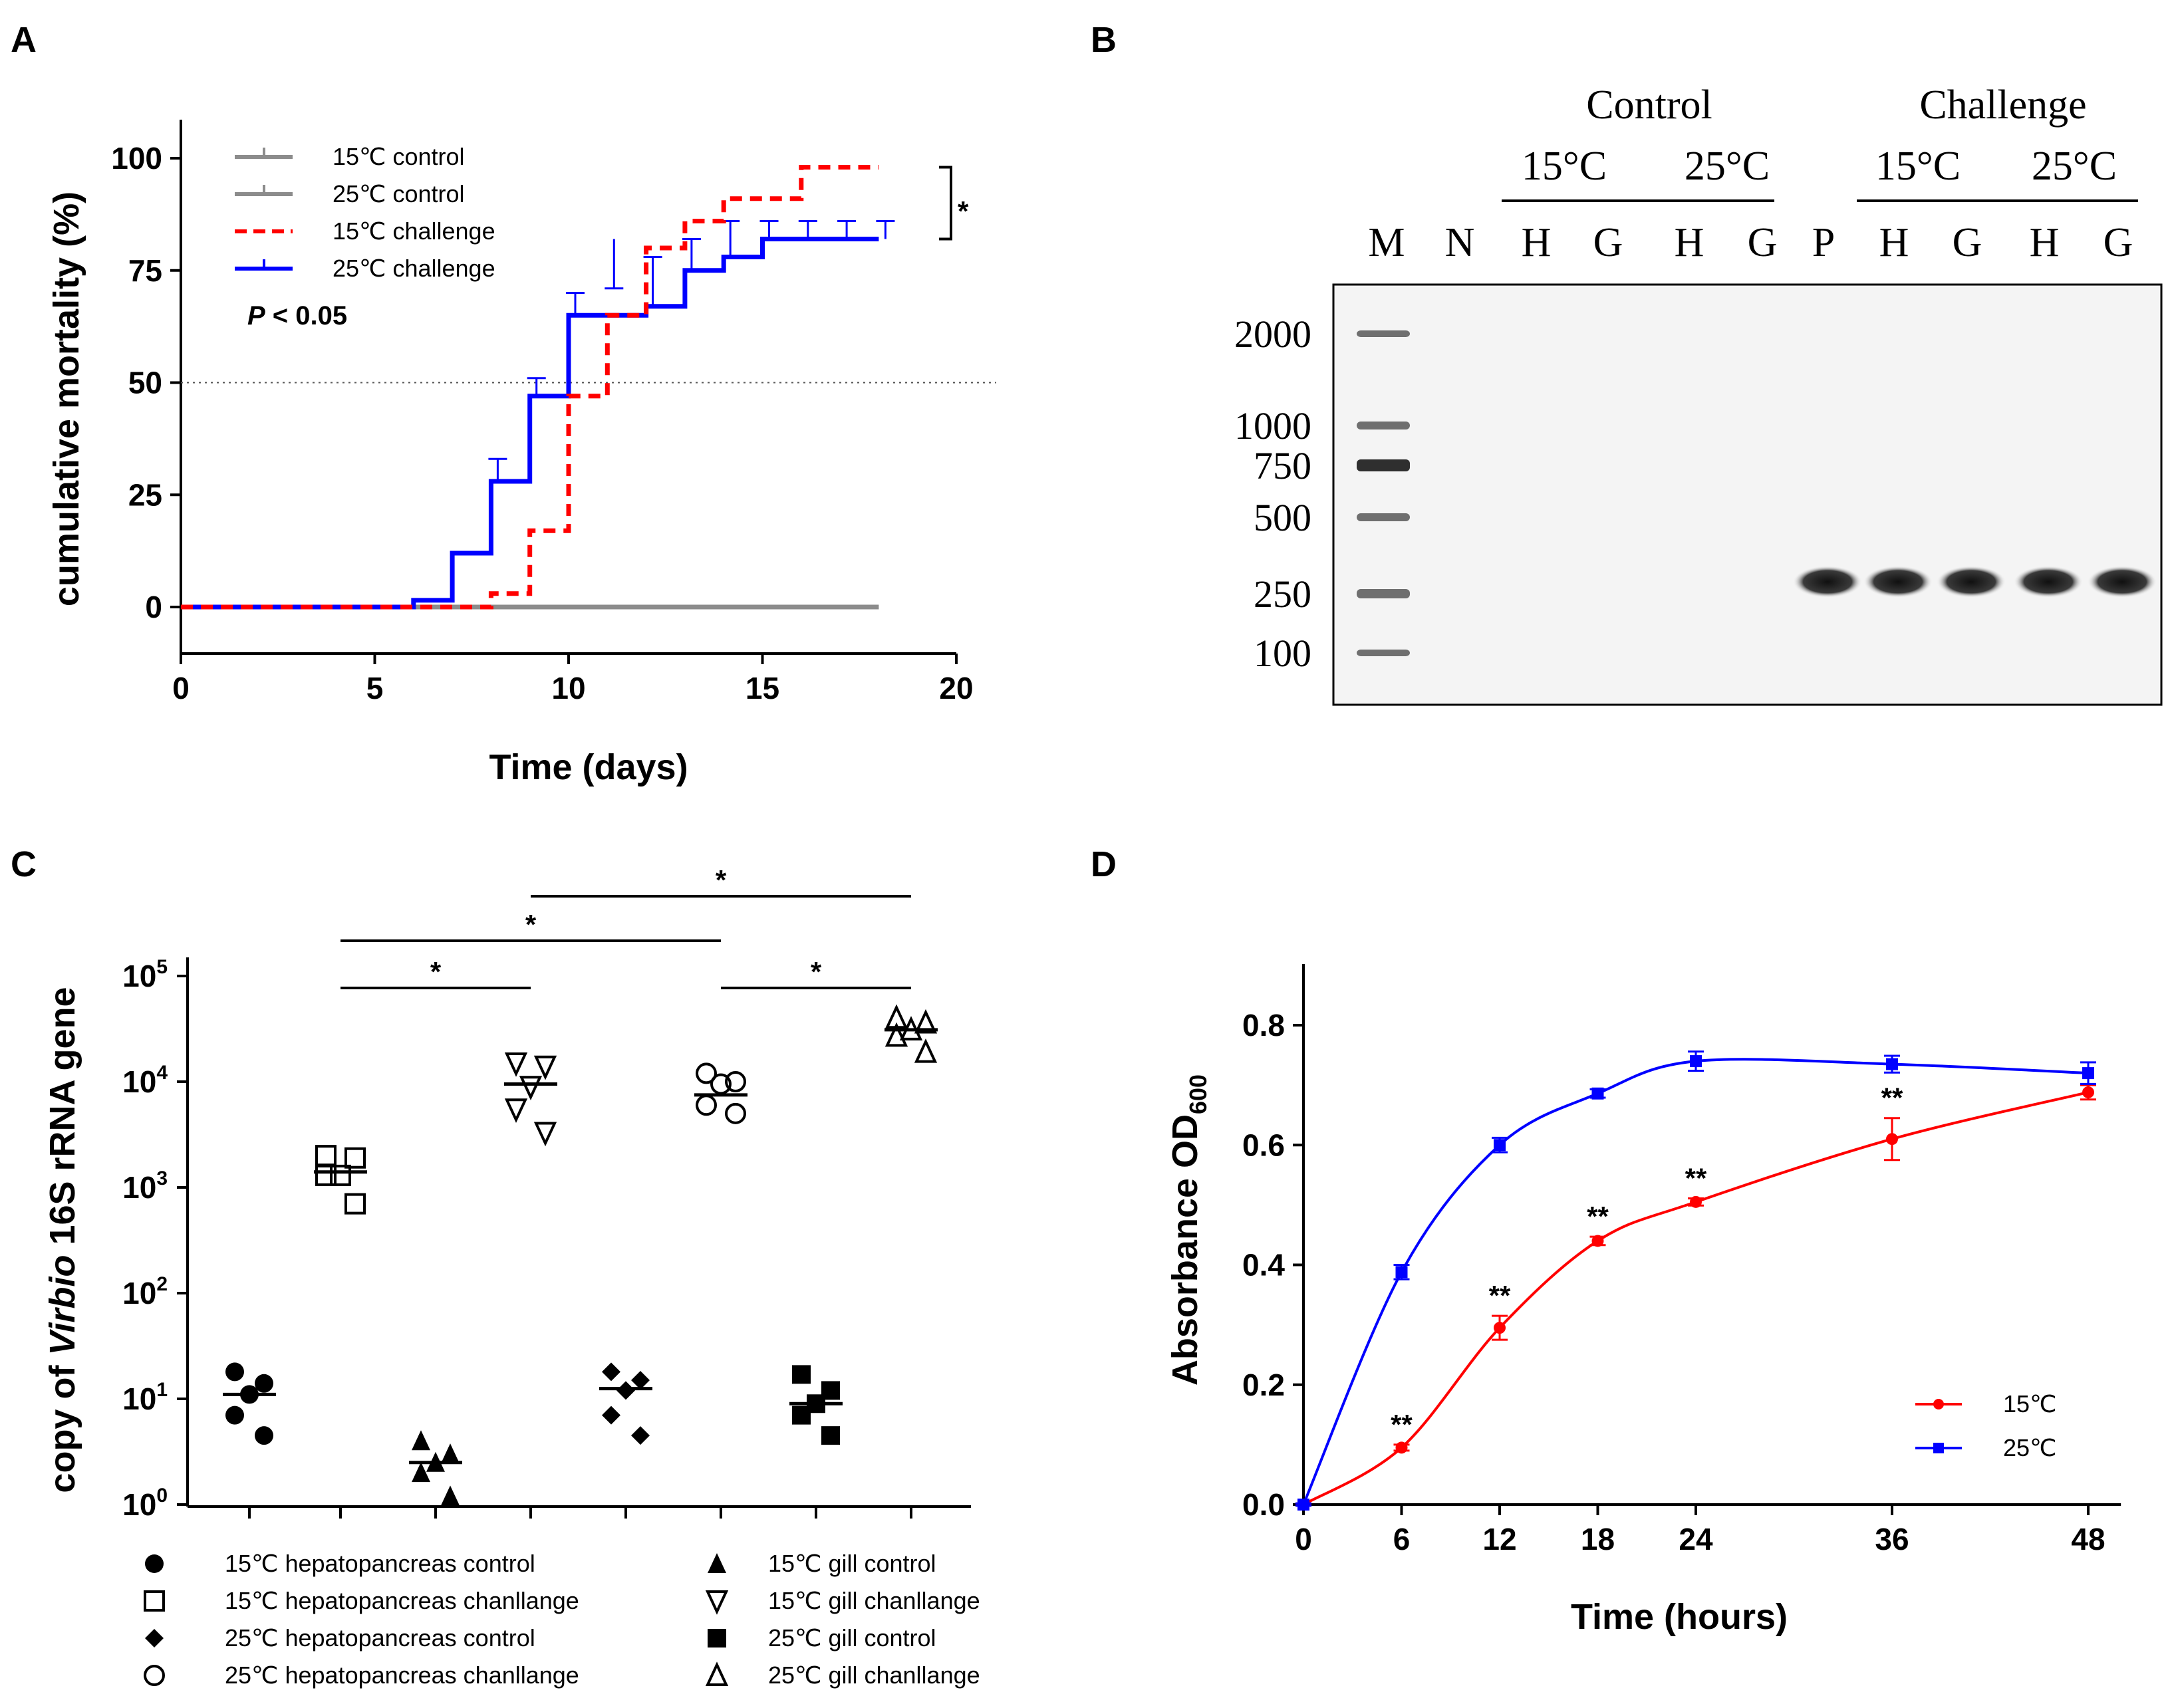  Describe the element at coordinates (874, 1675) in the screenshot. I see `legend-label: 25℃ gill chanllange` at that location.